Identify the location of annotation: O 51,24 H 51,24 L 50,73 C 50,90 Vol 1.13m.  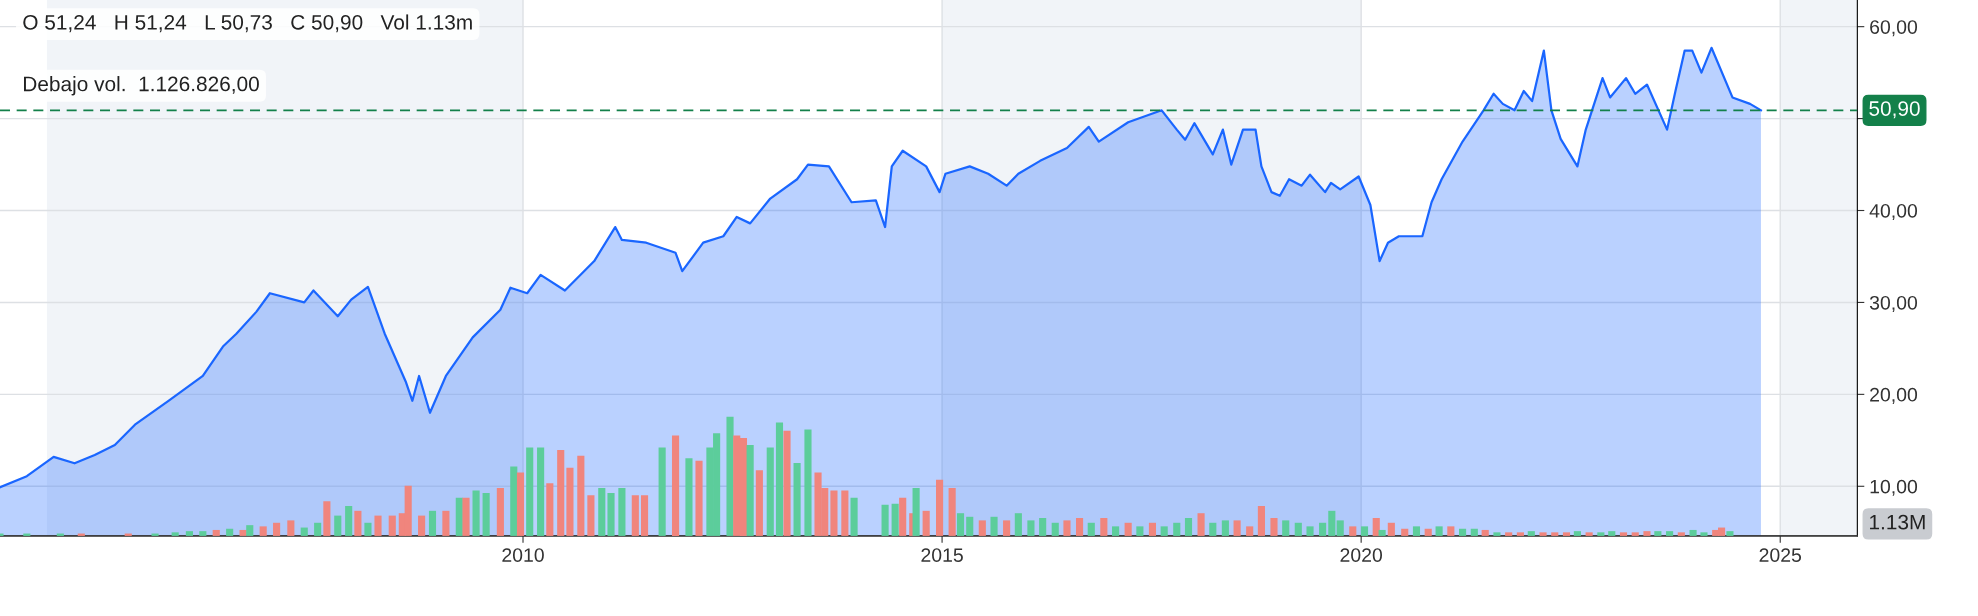
(247, 23).